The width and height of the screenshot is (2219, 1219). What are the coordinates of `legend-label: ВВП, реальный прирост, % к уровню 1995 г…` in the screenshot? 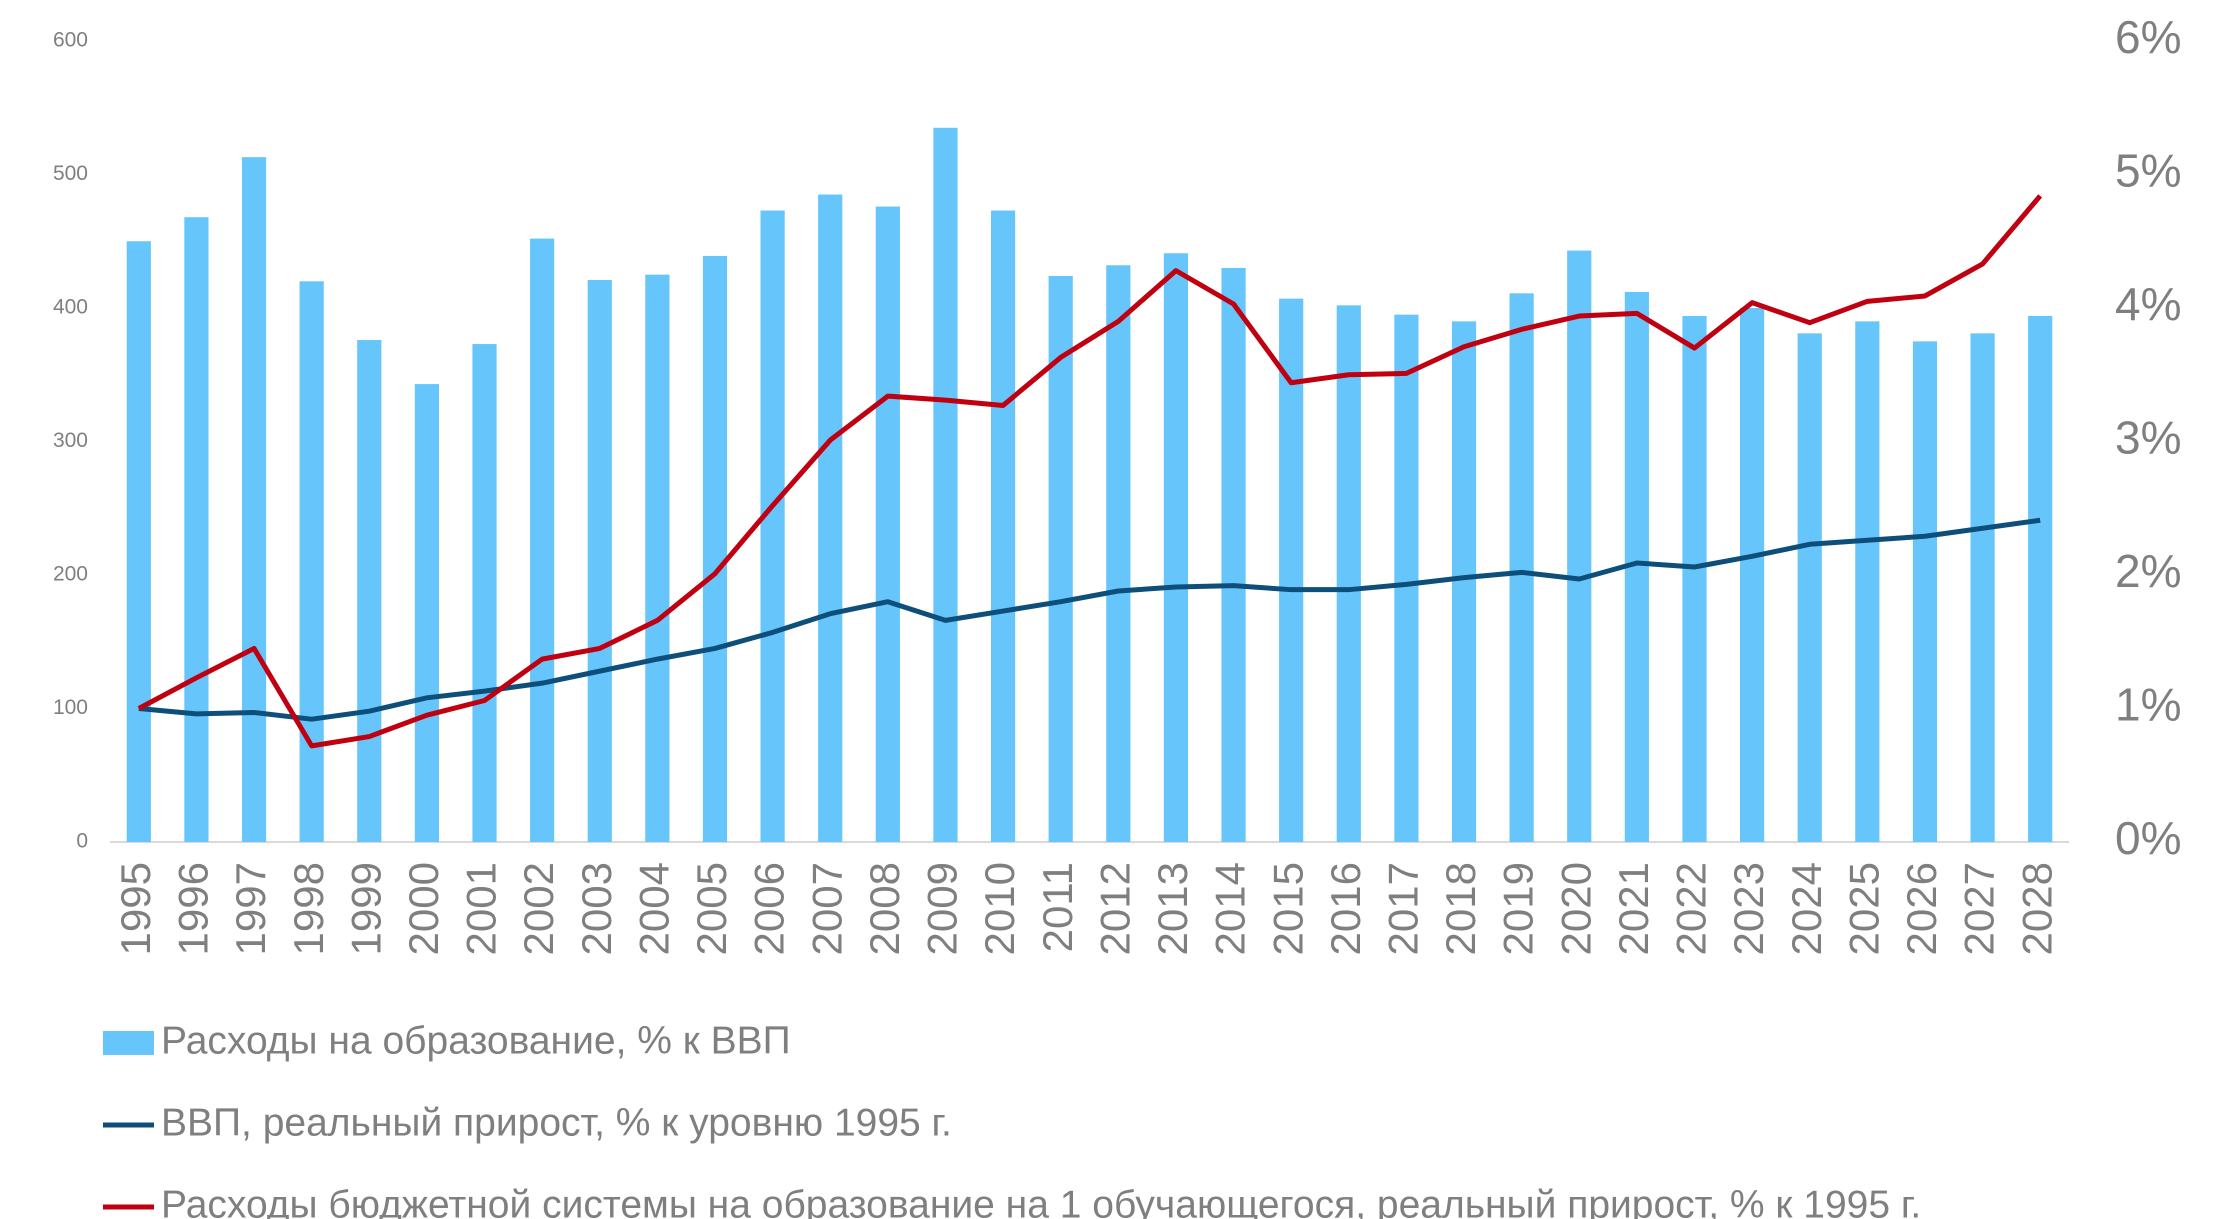 It's located at (556, 1122).